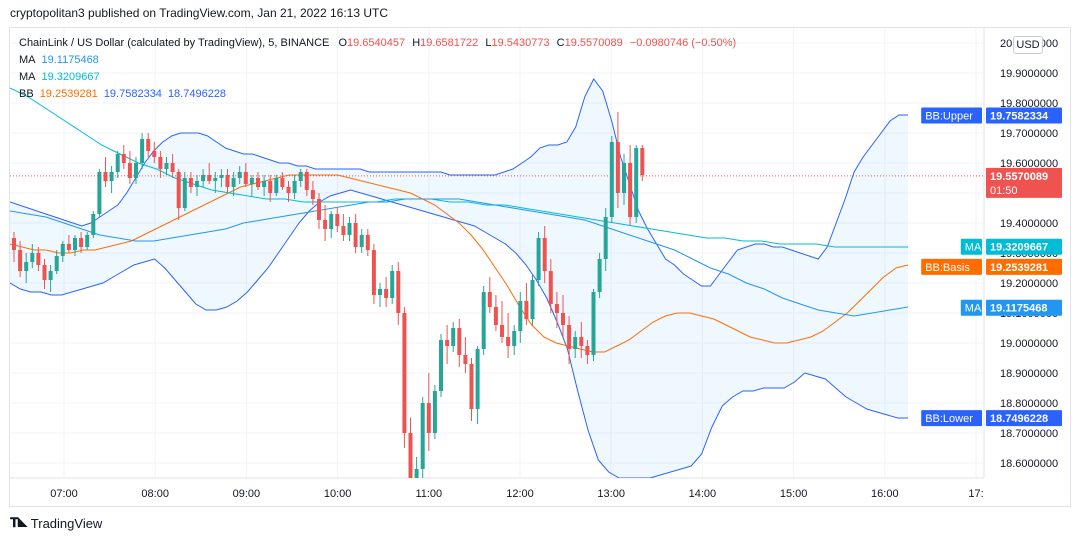 The height and width of the screenshot is (541, 1079). Describe the element at coordinates (1029, 74) in the screenshot. I see `y-tick-label: 19.9000000` at that location.